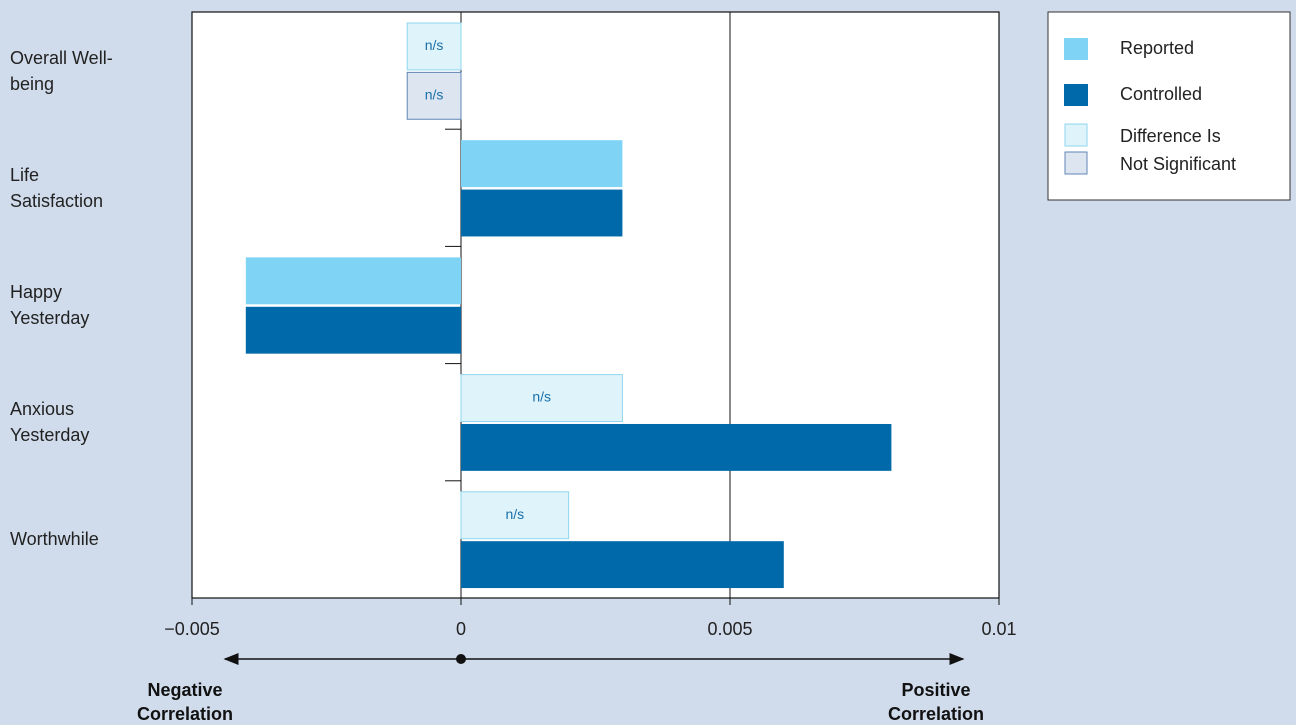  Describe the element at coordinates (184, 702) in the screenshot. I see `annotation: Negative Correlation` at that location.